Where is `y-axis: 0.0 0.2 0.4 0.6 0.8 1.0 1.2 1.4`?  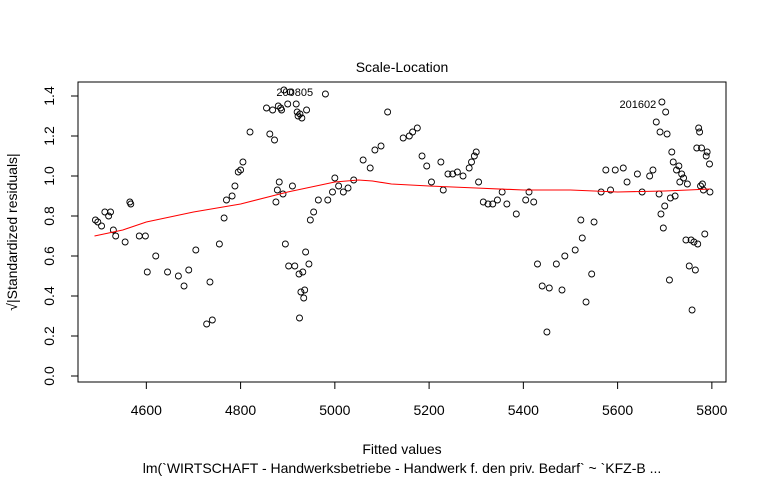
y-axis: 0.0 0.2 0.4 0.6 0.8 1.0 1.2 1.4 is located at coordinates (60, 236).